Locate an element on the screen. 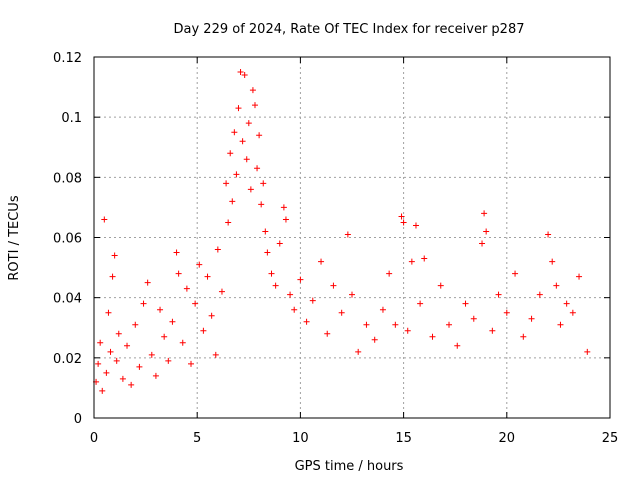 The width and height of the screenshot is (640, 480). y-tick-label: 0.12 is located at coordinates (67, 58).